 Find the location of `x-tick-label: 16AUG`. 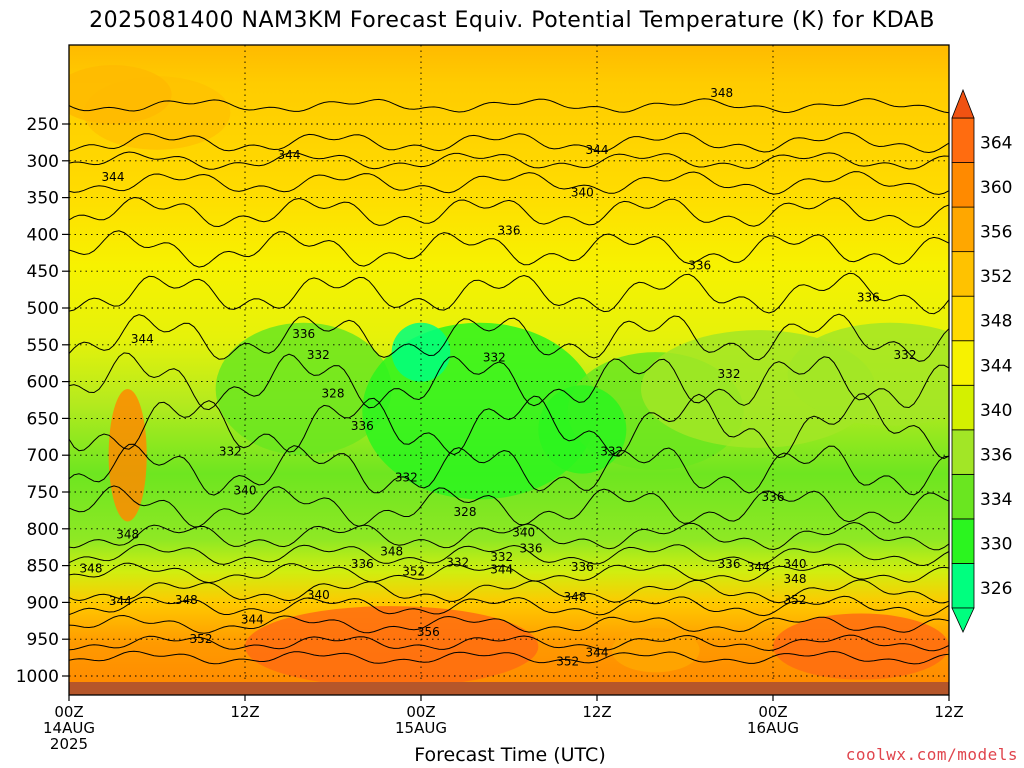

x-tick-label: 16AUG is located at coordinates (773, 728).